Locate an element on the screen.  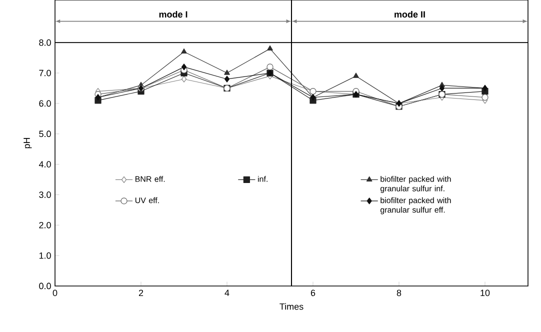
annotation: mode I is located at coordinates (173, 14).